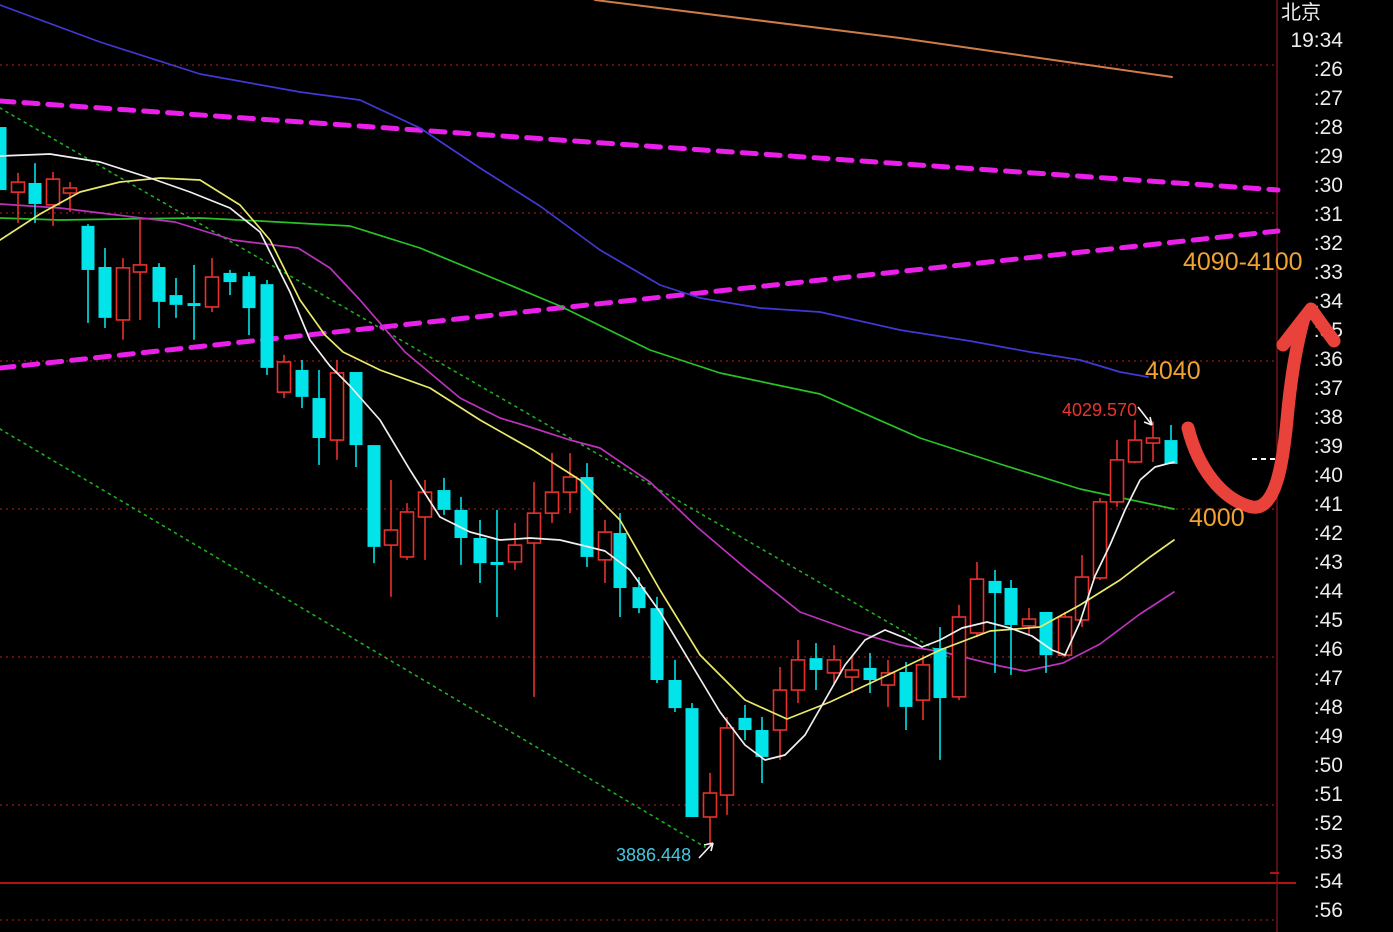  What do you see at coordinates (1328, 214) in the screenshot?
I see `time-label: :31` at bounding box center [1328, 214].